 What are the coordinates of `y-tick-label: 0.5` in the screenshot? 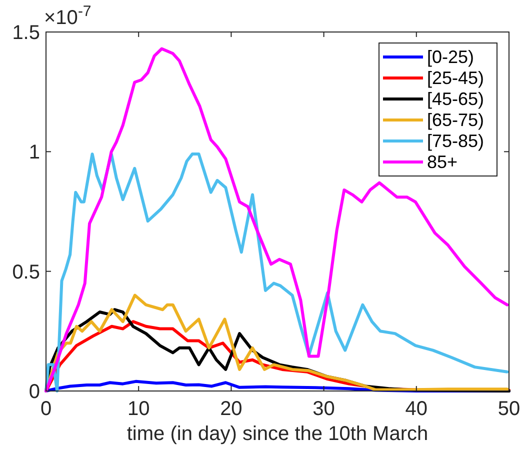 It's located at (26, 272).